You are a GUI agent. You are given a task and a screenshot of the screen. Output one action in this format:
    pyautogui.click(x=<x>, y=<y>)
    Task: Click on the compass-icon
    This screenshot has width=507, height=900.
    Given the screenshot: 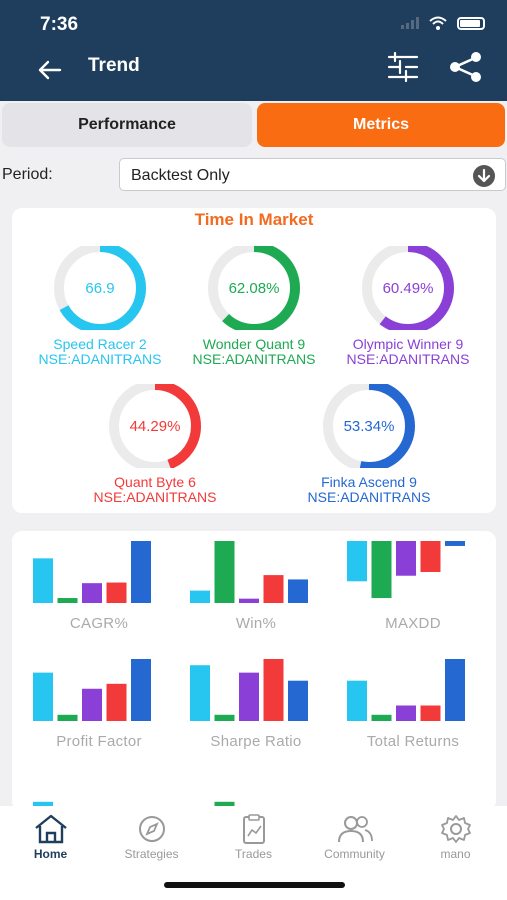 What is the action you would take?
    pyautogui.click(x=151, y=829)
    